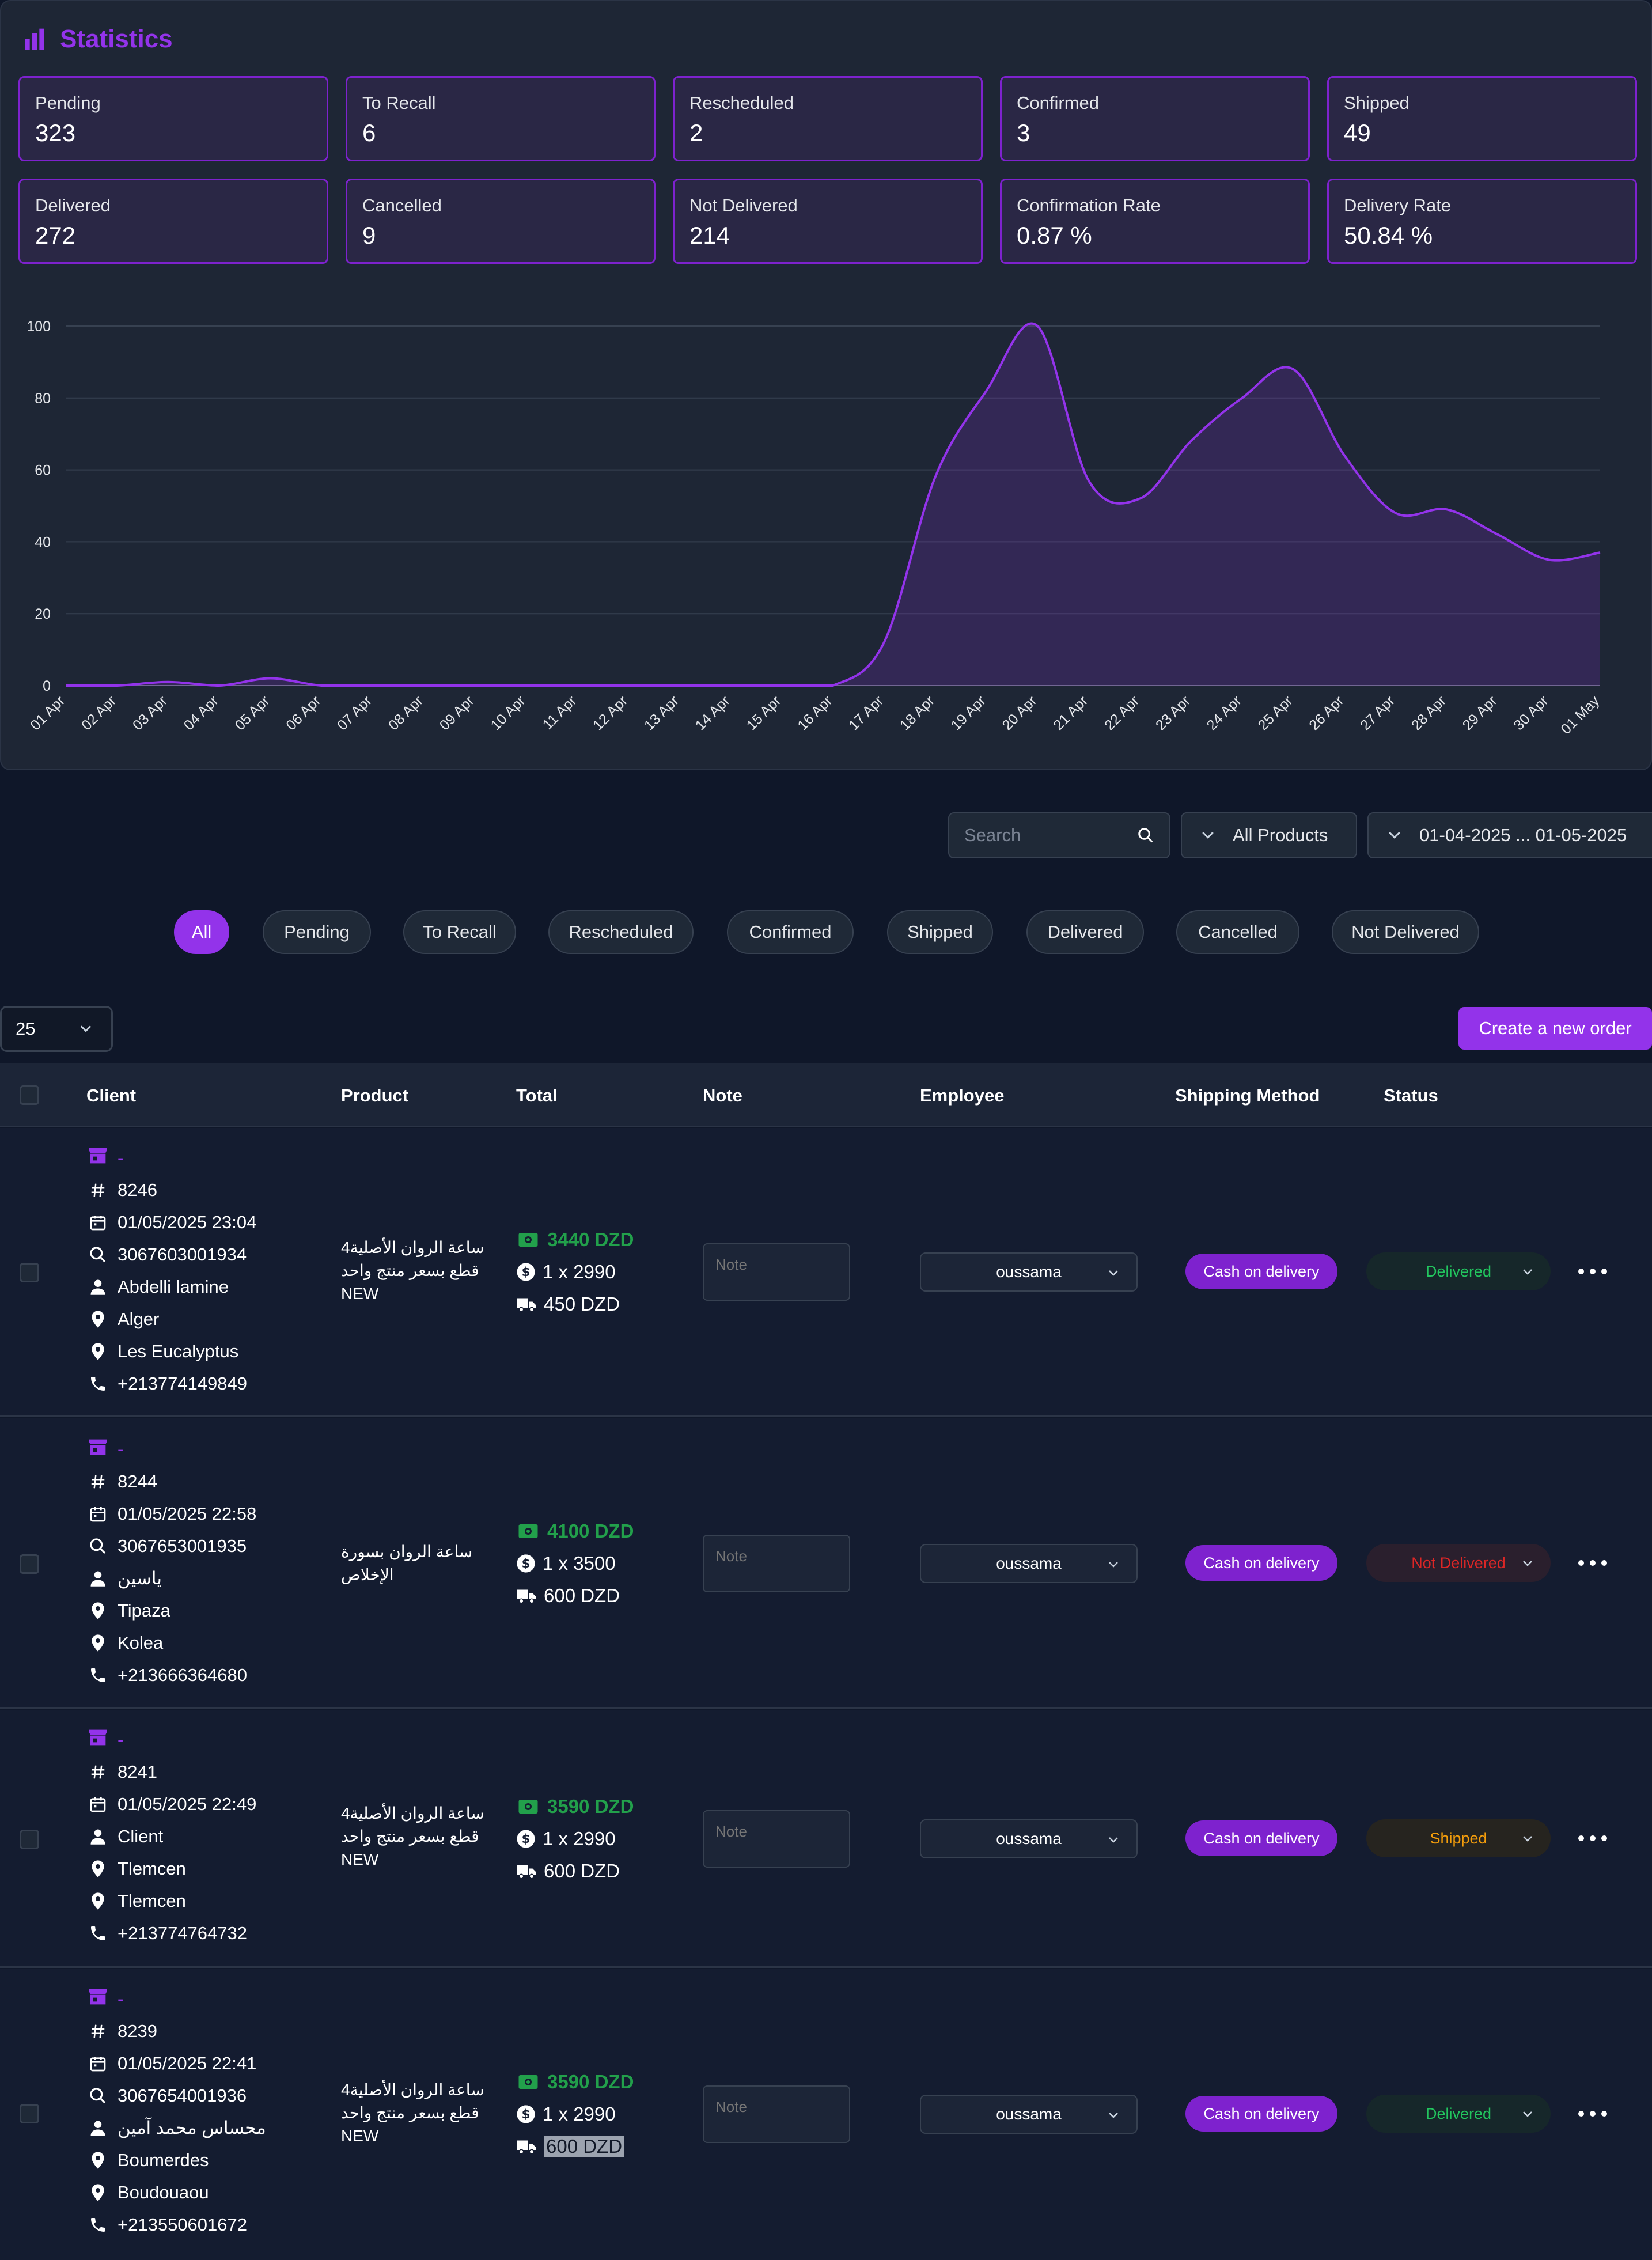 Image resolution: width=1652 pixels, height=2260 pixels. Describe the element at coordinates (163, 2160) in the screenshot. I see `client-wilaya: Boumerdes` at that location.